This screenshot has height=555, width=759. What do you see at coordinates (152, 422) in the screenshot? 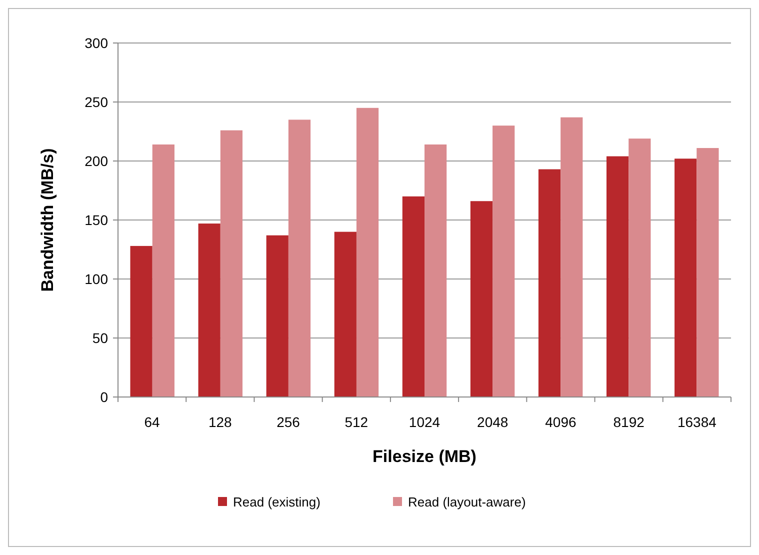
I see `x-tick-label: 64` at bounding box center [152, 422].